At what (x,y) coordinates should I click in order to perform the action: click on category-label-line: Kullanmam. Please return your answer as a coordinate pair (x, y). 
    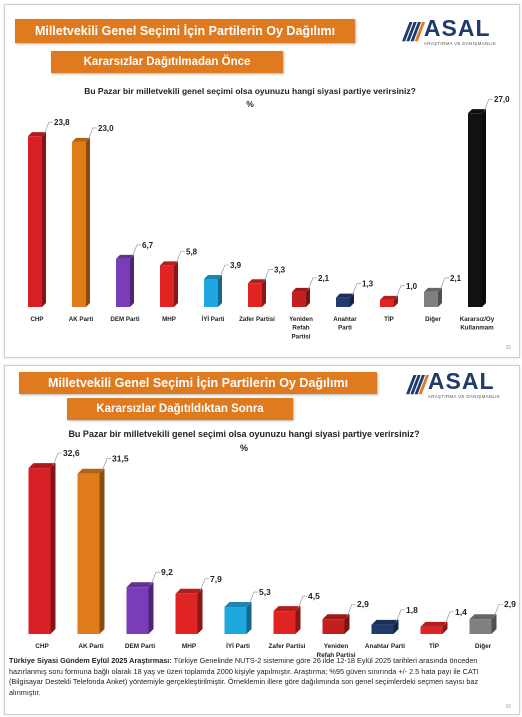
    Looking at the image, I should click on (477, 328).